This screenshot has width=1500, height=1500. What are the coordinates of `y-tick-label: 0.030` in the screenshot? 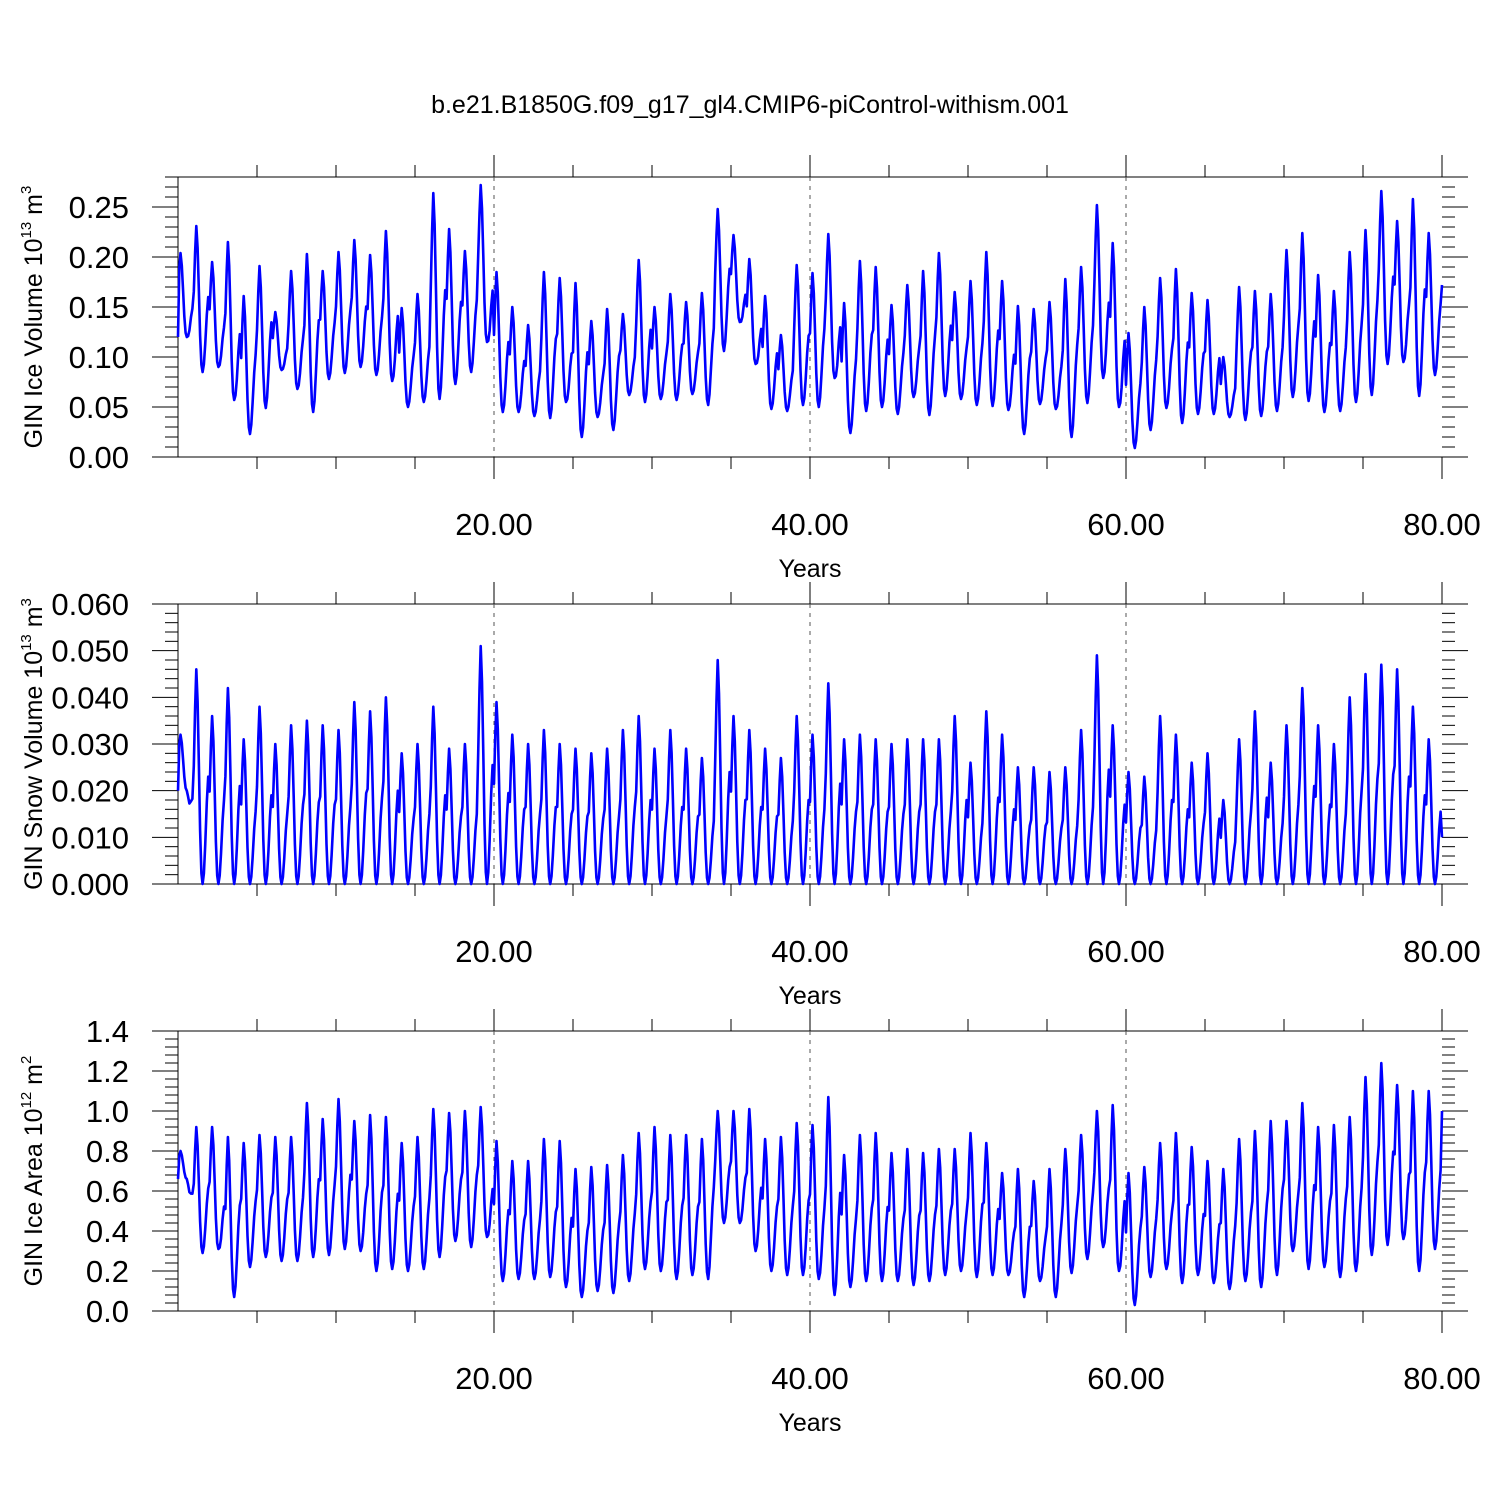 It's located at (90, 744).